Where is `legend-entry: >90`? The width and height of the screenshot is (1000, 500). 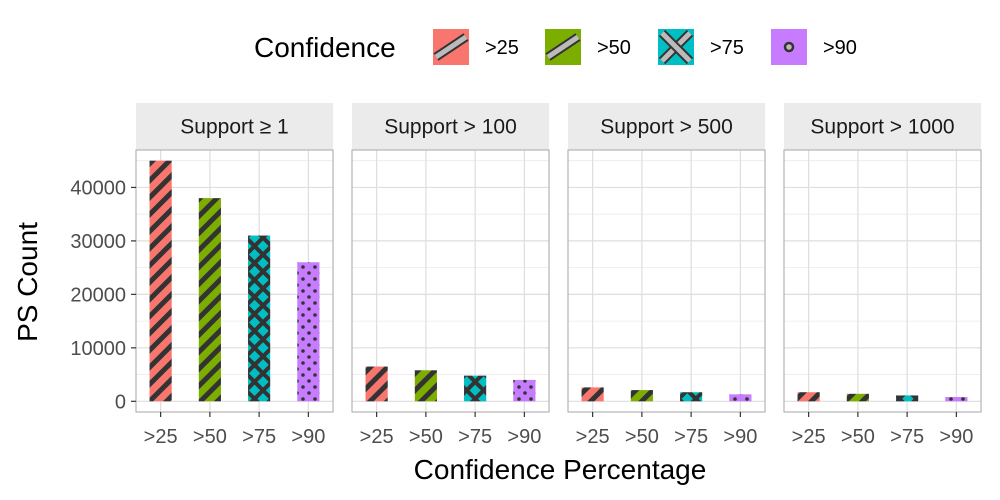 legend-entry: >90 is located at coordinates (814, 47).